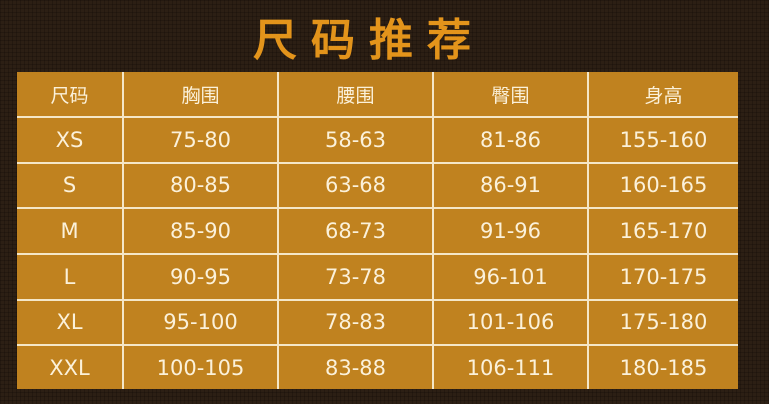  Describe the element at coordinates (510, 95) in the screenshot. I see `column-header: 臀围` at that location.